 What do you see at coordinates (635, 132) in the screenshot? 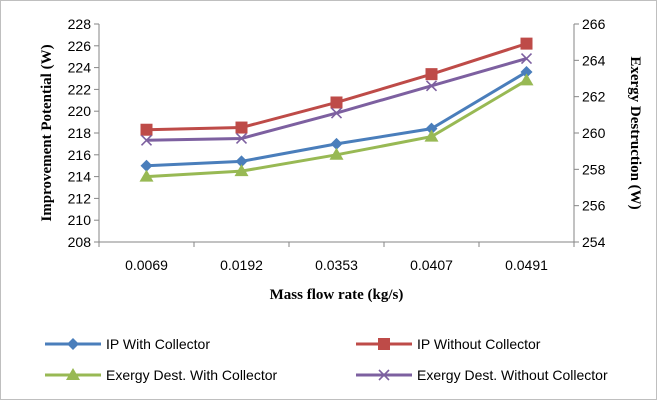
I see `y2-axis-title: Exergy Destruction (W)` at bounding box center [635, 132].